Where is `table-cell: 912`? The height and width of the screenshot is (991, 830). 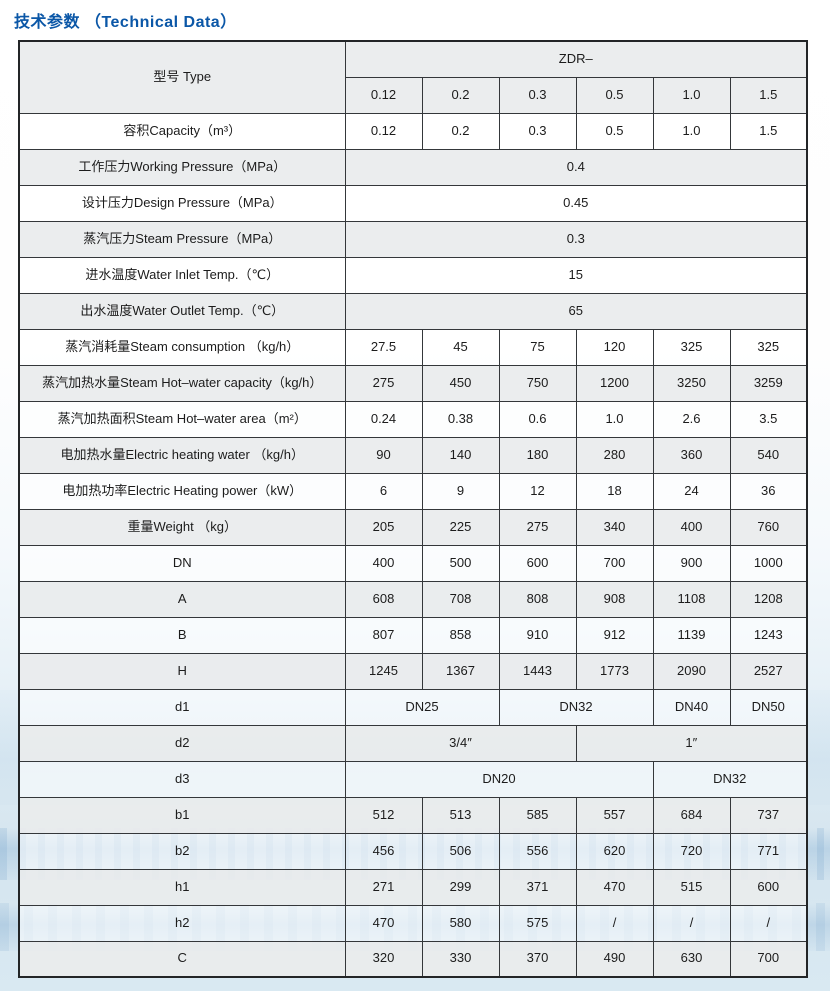 table-cell: 912 is located at coordinates (614, 635).